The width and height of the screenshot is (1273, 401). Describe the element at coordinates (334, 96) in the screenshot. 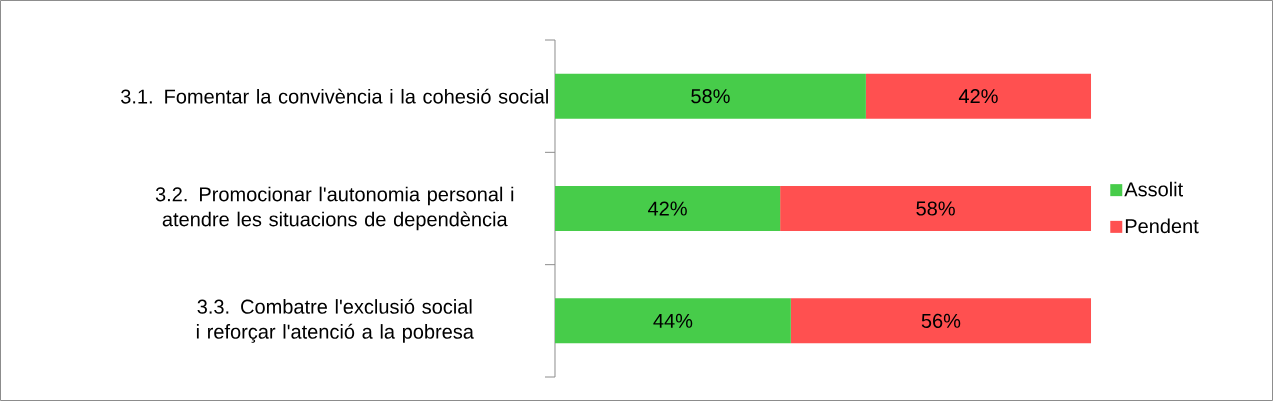

I see `y-tick-label: 3.1. Fomentar la convivència i la cohesió social` at that location.